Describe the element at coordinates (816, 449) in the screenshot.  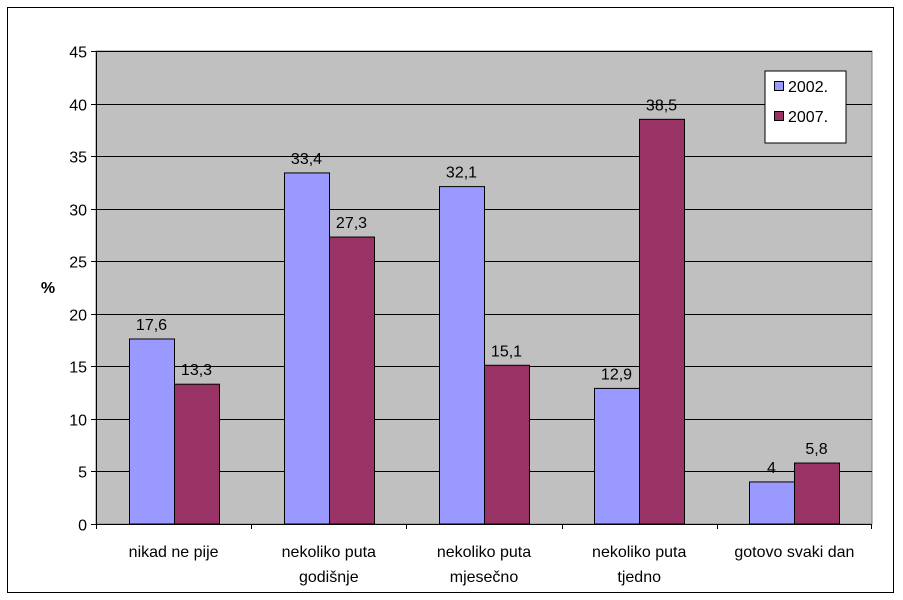
I see `data-label: 5,8` at that location.